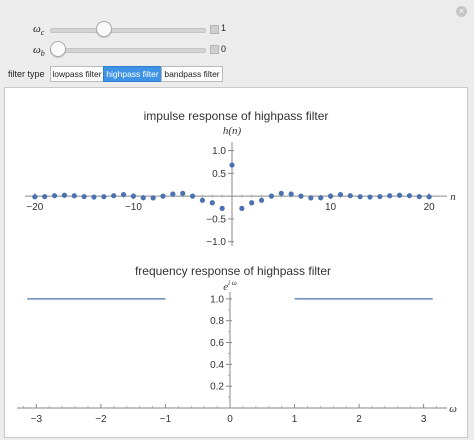 This screenshot has width=474, height=440. What do you see at coordinates (39, 30) in the screenshot?
I see `wc-label: ωc` at bounding box center [39, 30].